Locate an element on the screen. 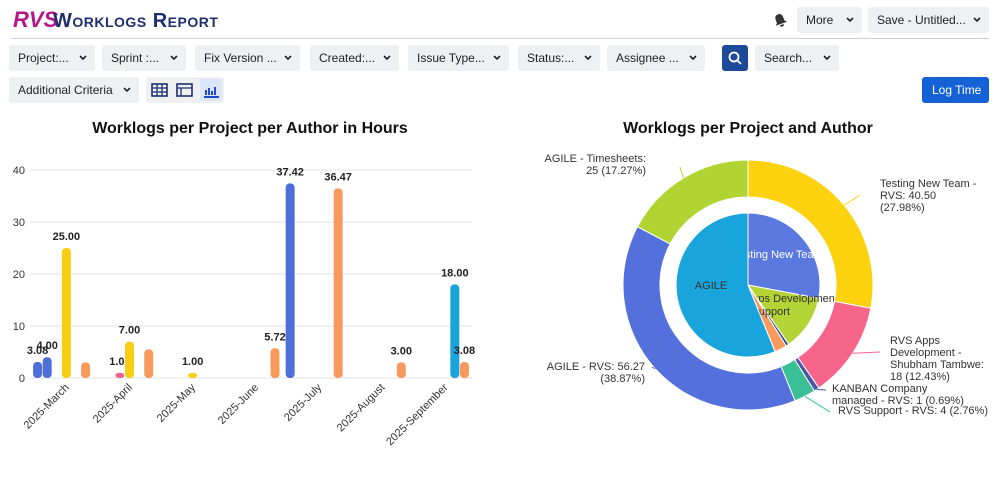 This screenshot has width=999, height=491. outer-label-line: RVS Support - RVS: 4 (2.76%) is located at coordinates (913, 411).